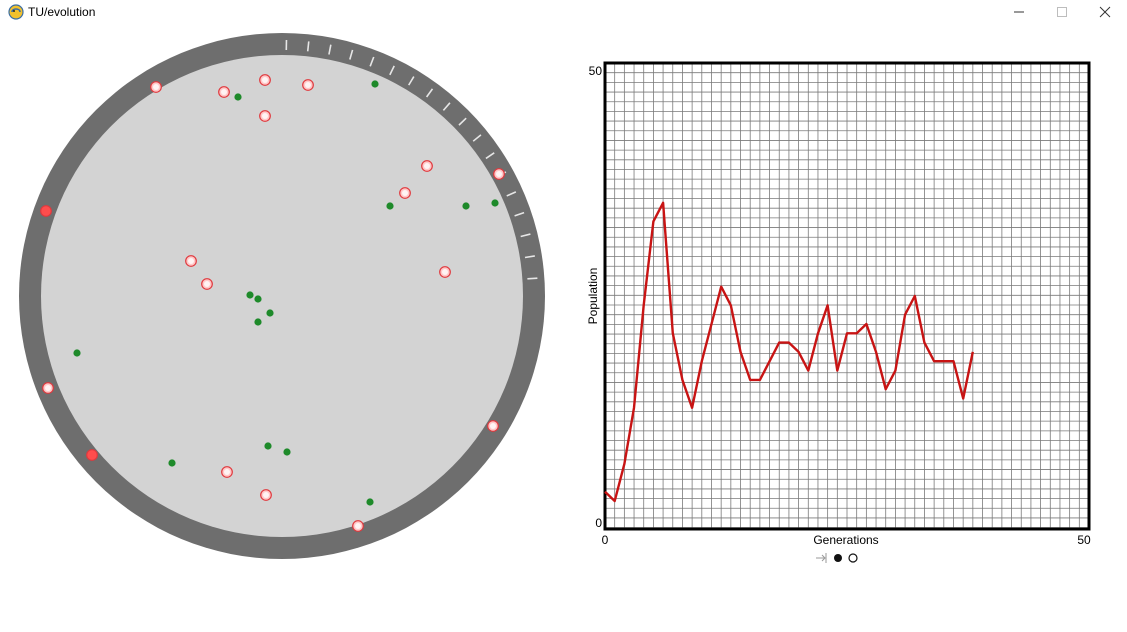  I want to click on close-icon, so click(1105, 12).